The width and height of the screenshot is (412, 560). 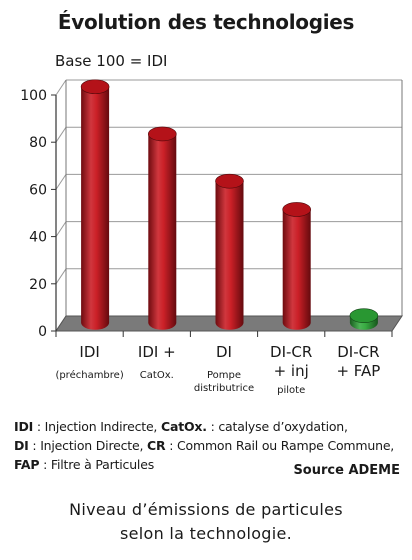 What do you see at coordinates (346, 470) in the screenshot?
I see `source-credit: Source ADEME` at bounding box center [346, 470].